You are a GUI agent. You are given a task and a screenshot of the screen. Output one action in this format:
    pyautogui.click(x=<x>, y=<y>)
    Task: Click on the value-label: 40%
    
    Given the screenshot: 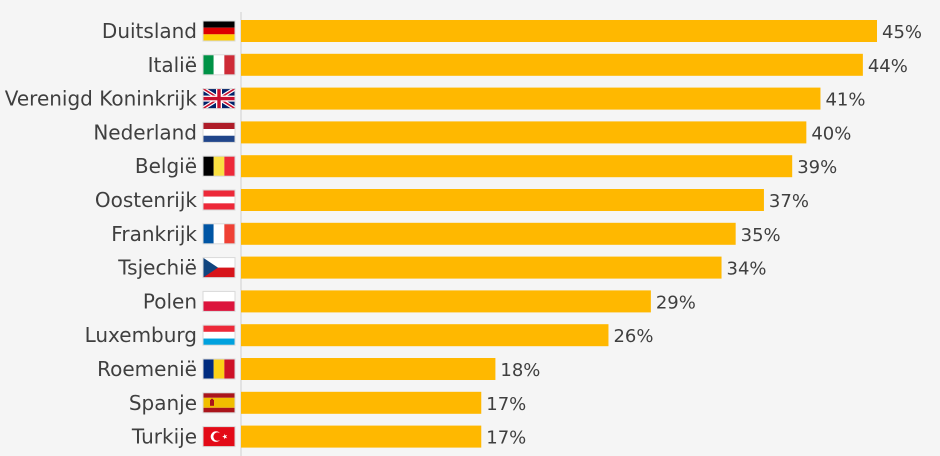 What is the action you would take?
    pyautogui.click(x=831, y=133)
    